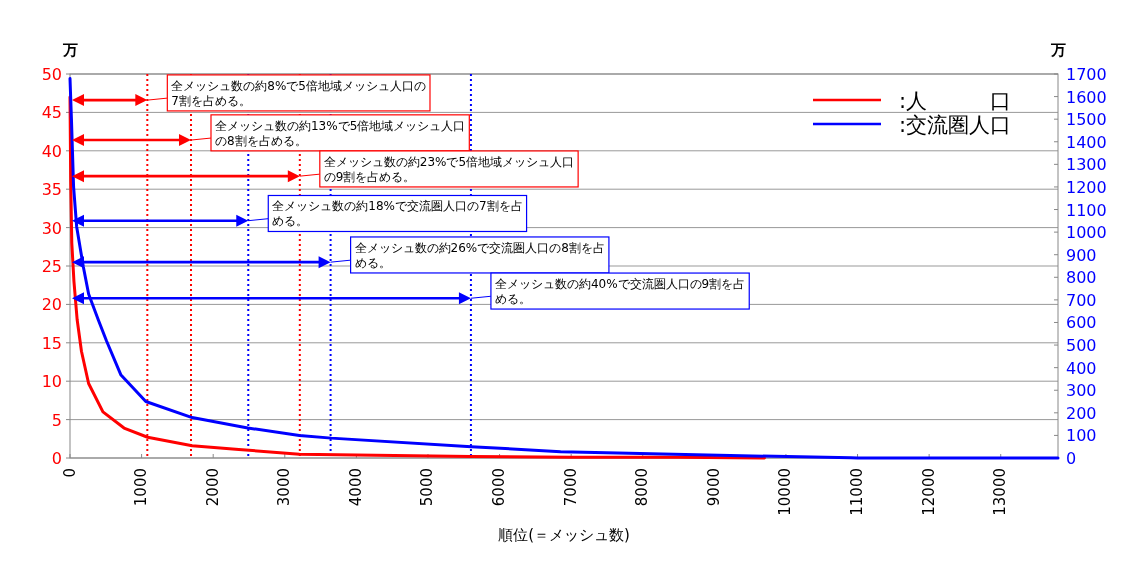  What do you see at coordinates (51, 343) in the screenshot?
I see `y-tick-label: 15` at bounding box center [51, 343].